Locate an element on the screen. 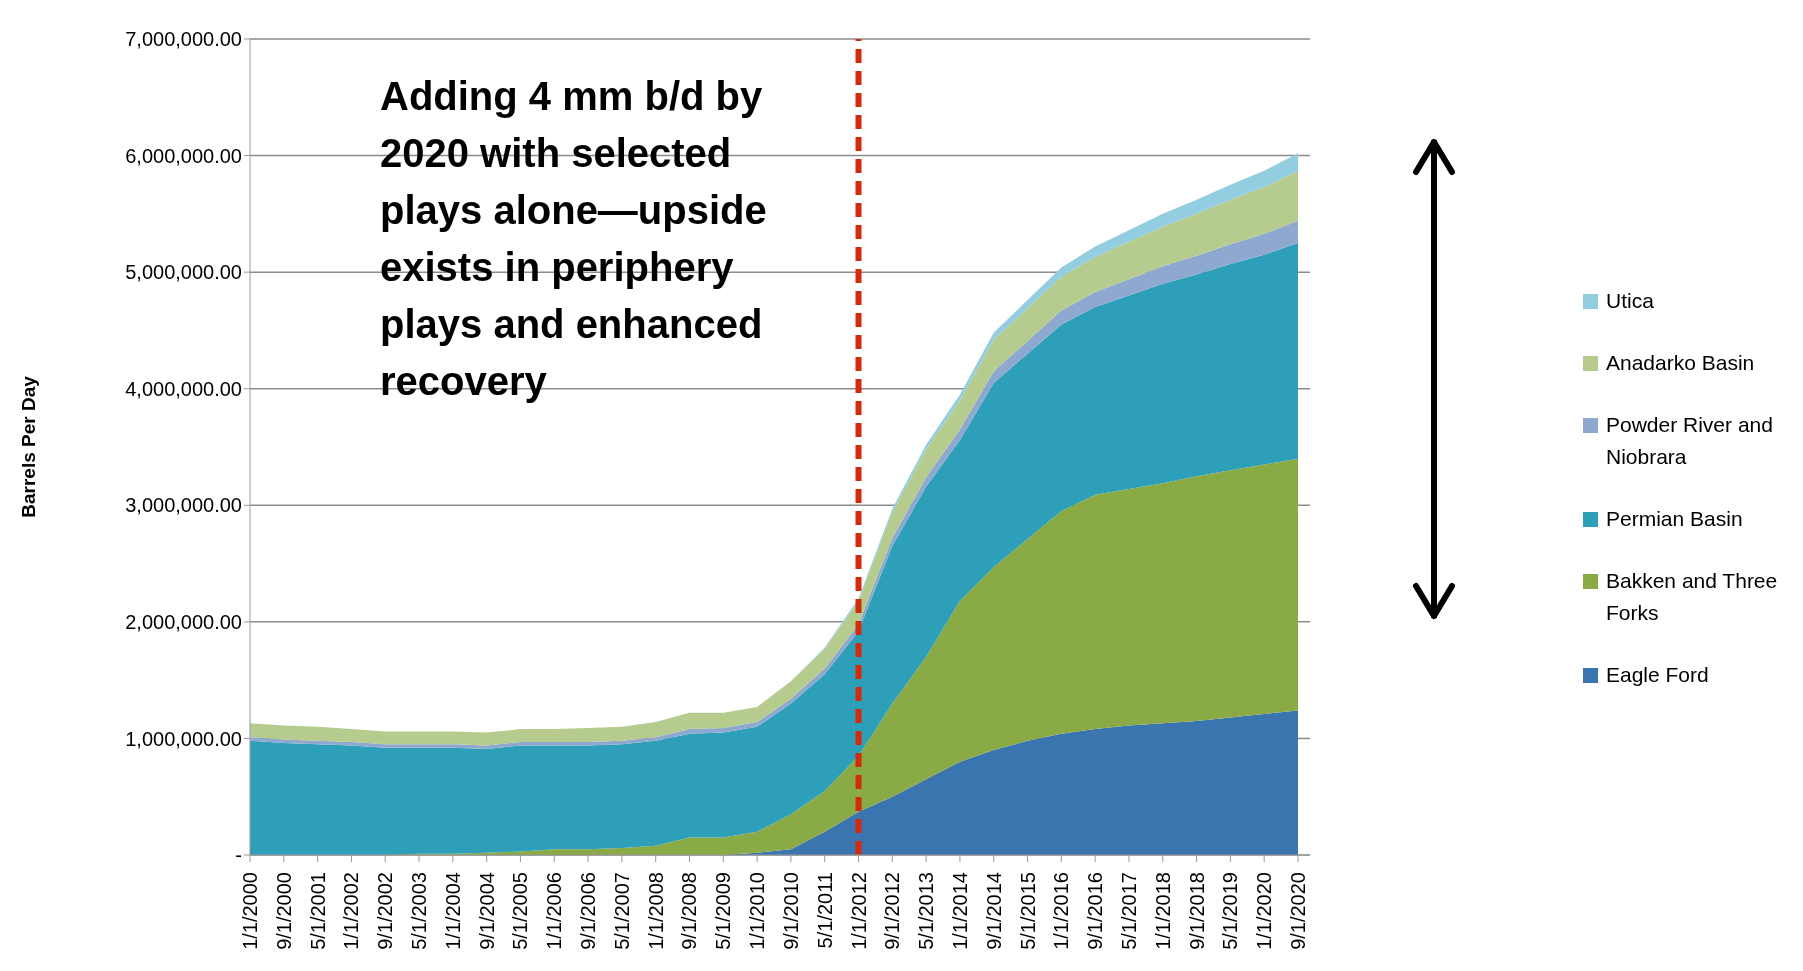 Image resolution: width=1803 pixels, height=971 pixels. legend-label: Eagle Ford is located at coordinates (1657, 674).